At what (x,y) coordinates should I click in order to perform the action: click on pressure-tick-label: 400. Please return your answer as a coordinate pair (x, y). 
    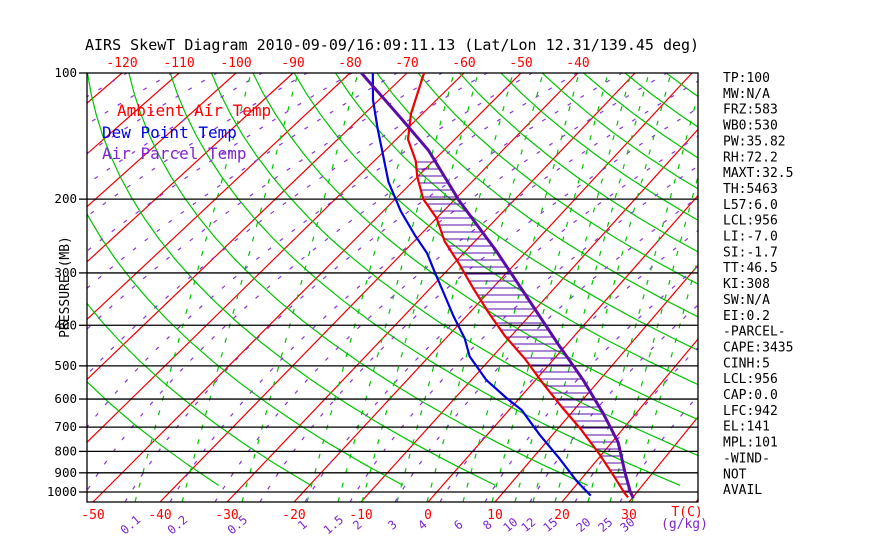
    Looking at the image, I should click on (65, 324).